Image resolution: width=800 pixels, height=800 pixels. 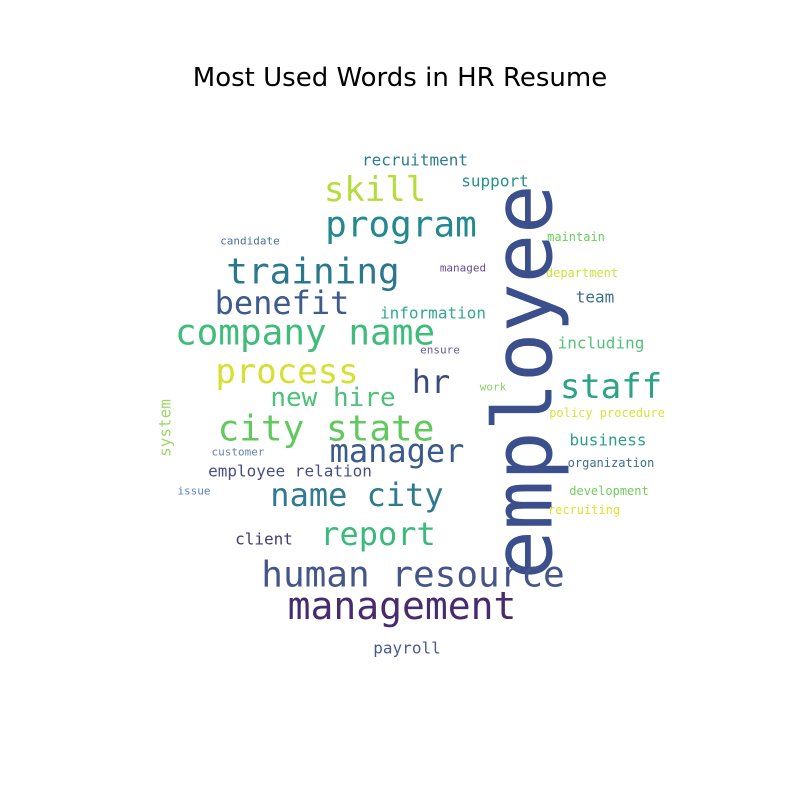 I want to click on word-payroll: payroll, so click(x=406, y=648).